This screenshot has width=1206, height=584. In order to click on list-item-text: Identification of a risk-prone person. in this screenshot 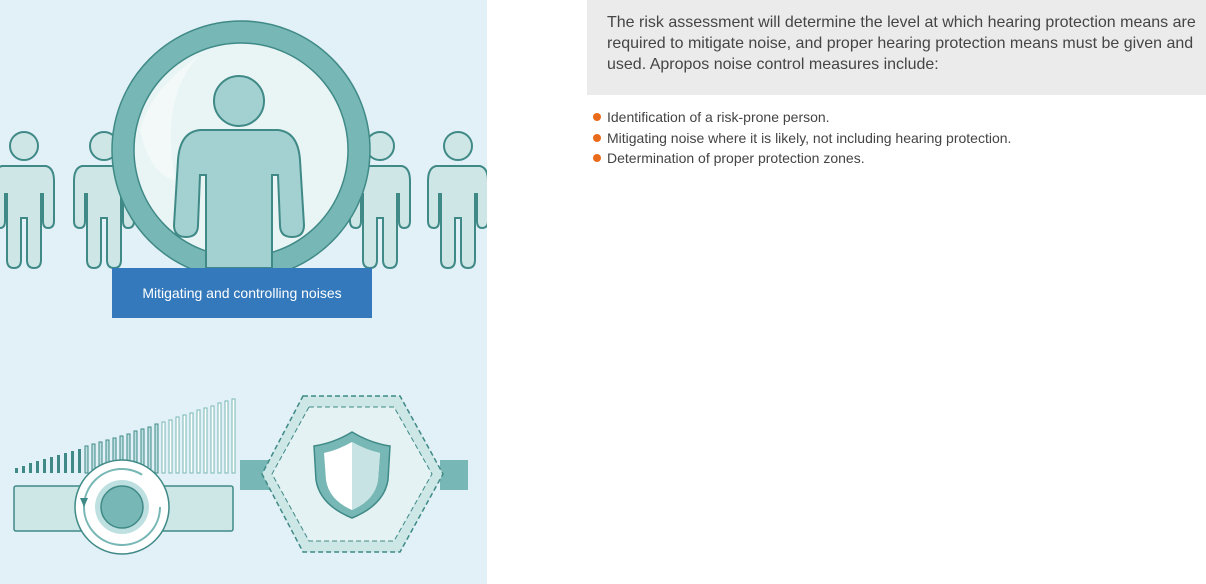, I will do `click(718, 117)`.